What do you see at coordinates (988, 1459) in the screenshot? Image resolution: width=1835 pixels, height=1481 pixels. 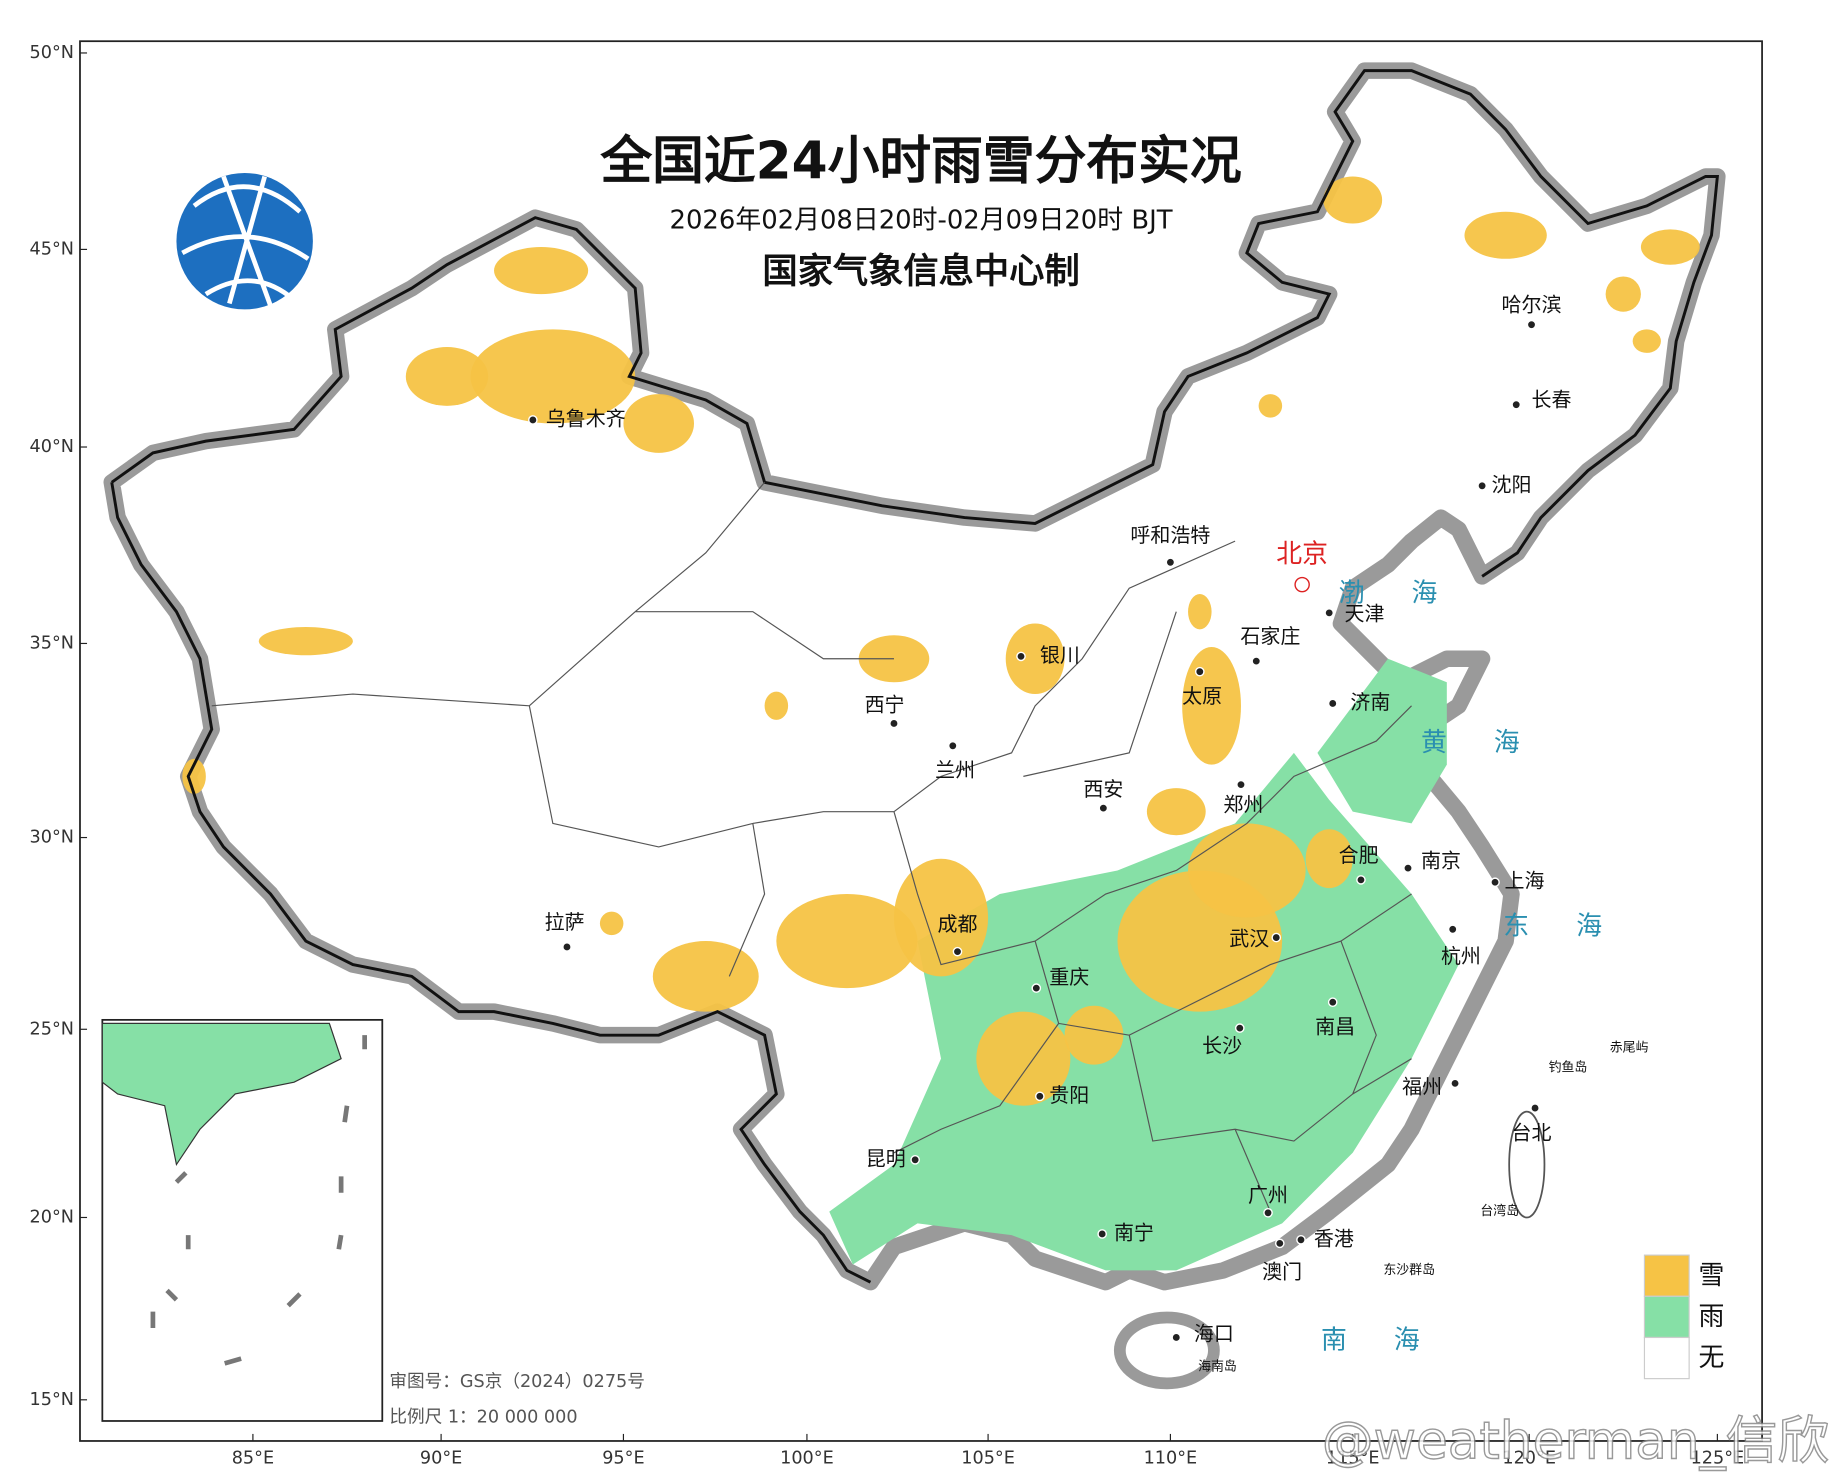 I see `longitude-label: 105°E` at bounding box center [988, 1459].